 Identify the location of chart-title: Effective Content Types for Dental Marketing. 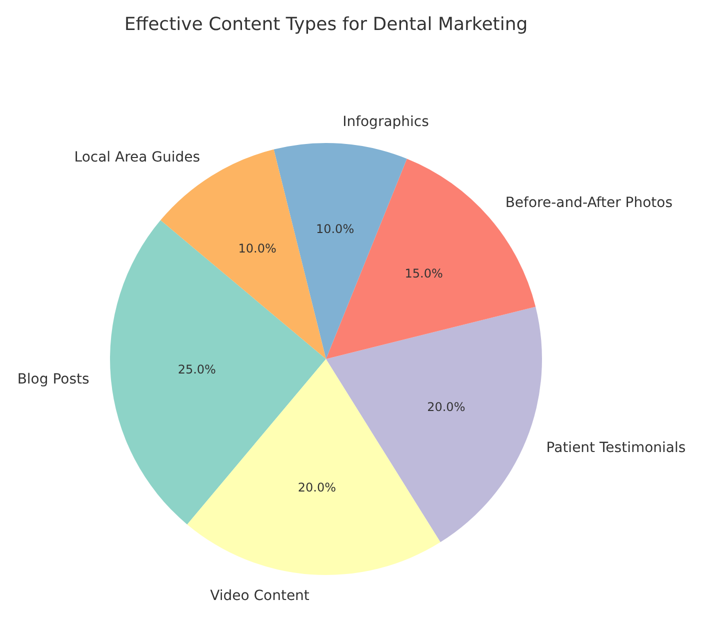
(326, 24).